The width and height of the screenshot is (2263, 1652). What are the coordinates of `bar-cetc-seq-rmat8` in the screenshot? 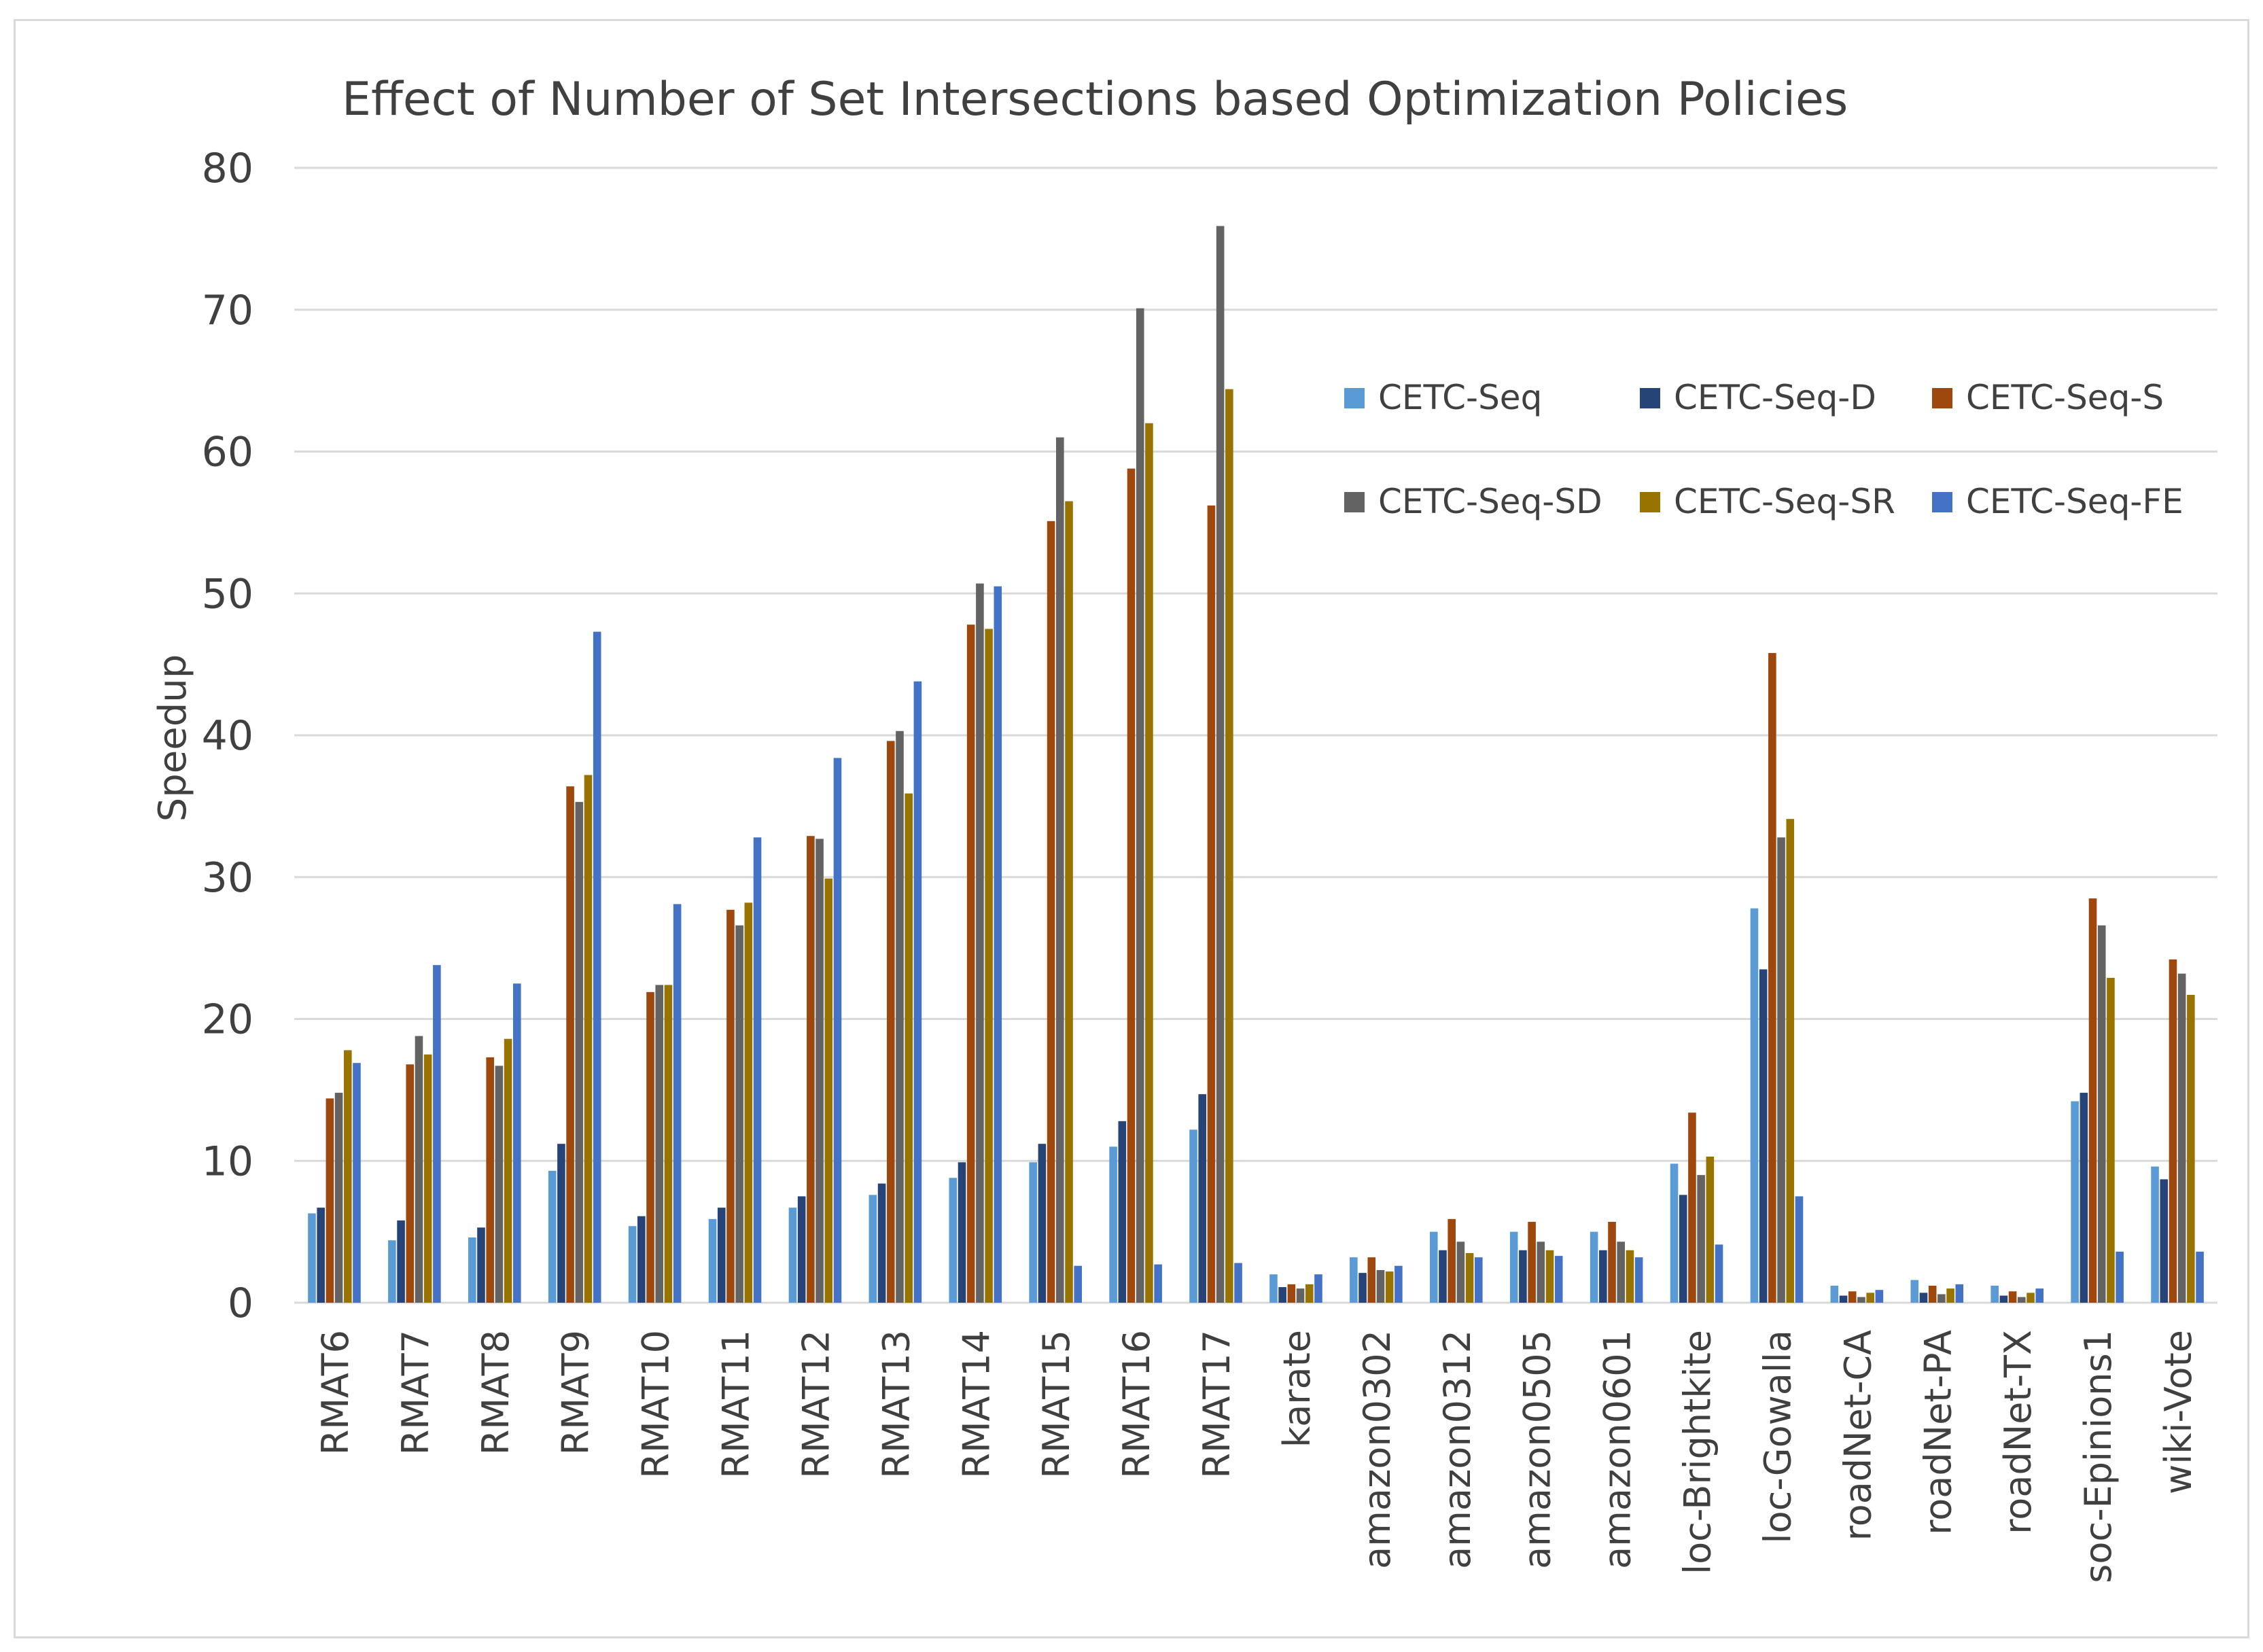 It's located at (472, 1270).